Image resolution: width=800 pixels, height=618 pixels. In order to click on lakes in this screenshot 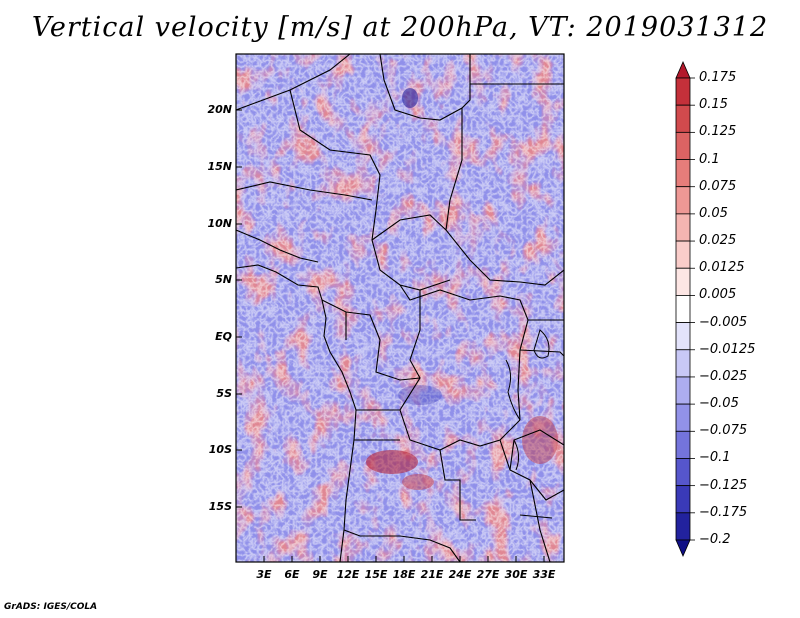, I will do `click(527, 400)`.